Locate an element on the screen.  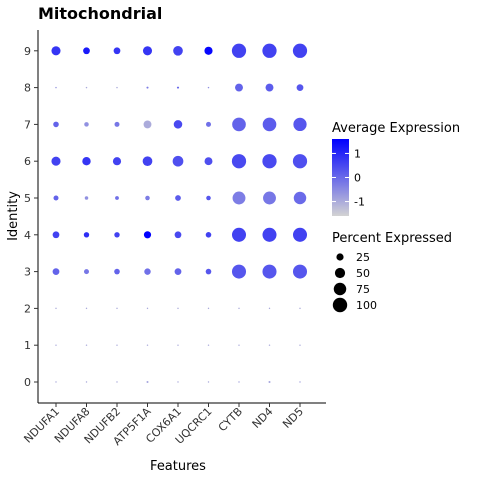
y-tick-label: 6 is located at coordinates (27, 161).